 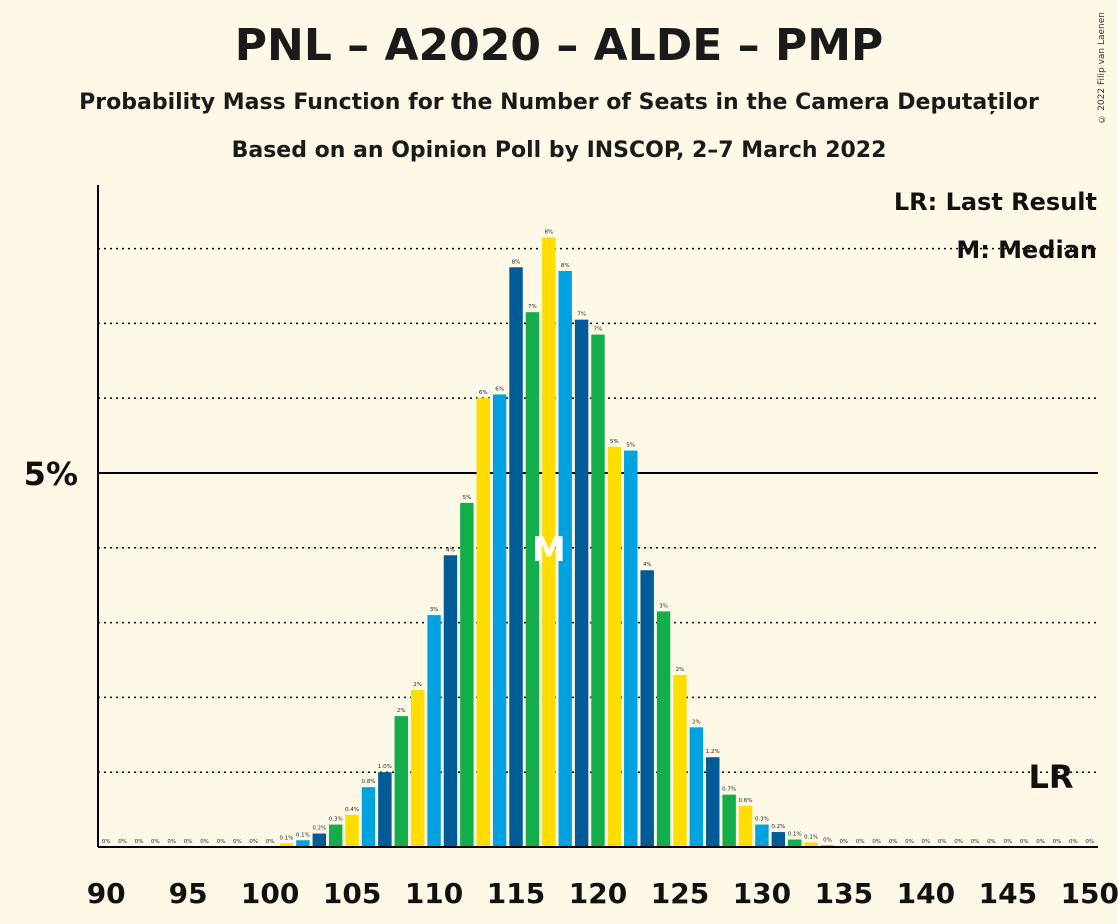 I want to click on x-tick-label: 140, so click(x=926, y=893).